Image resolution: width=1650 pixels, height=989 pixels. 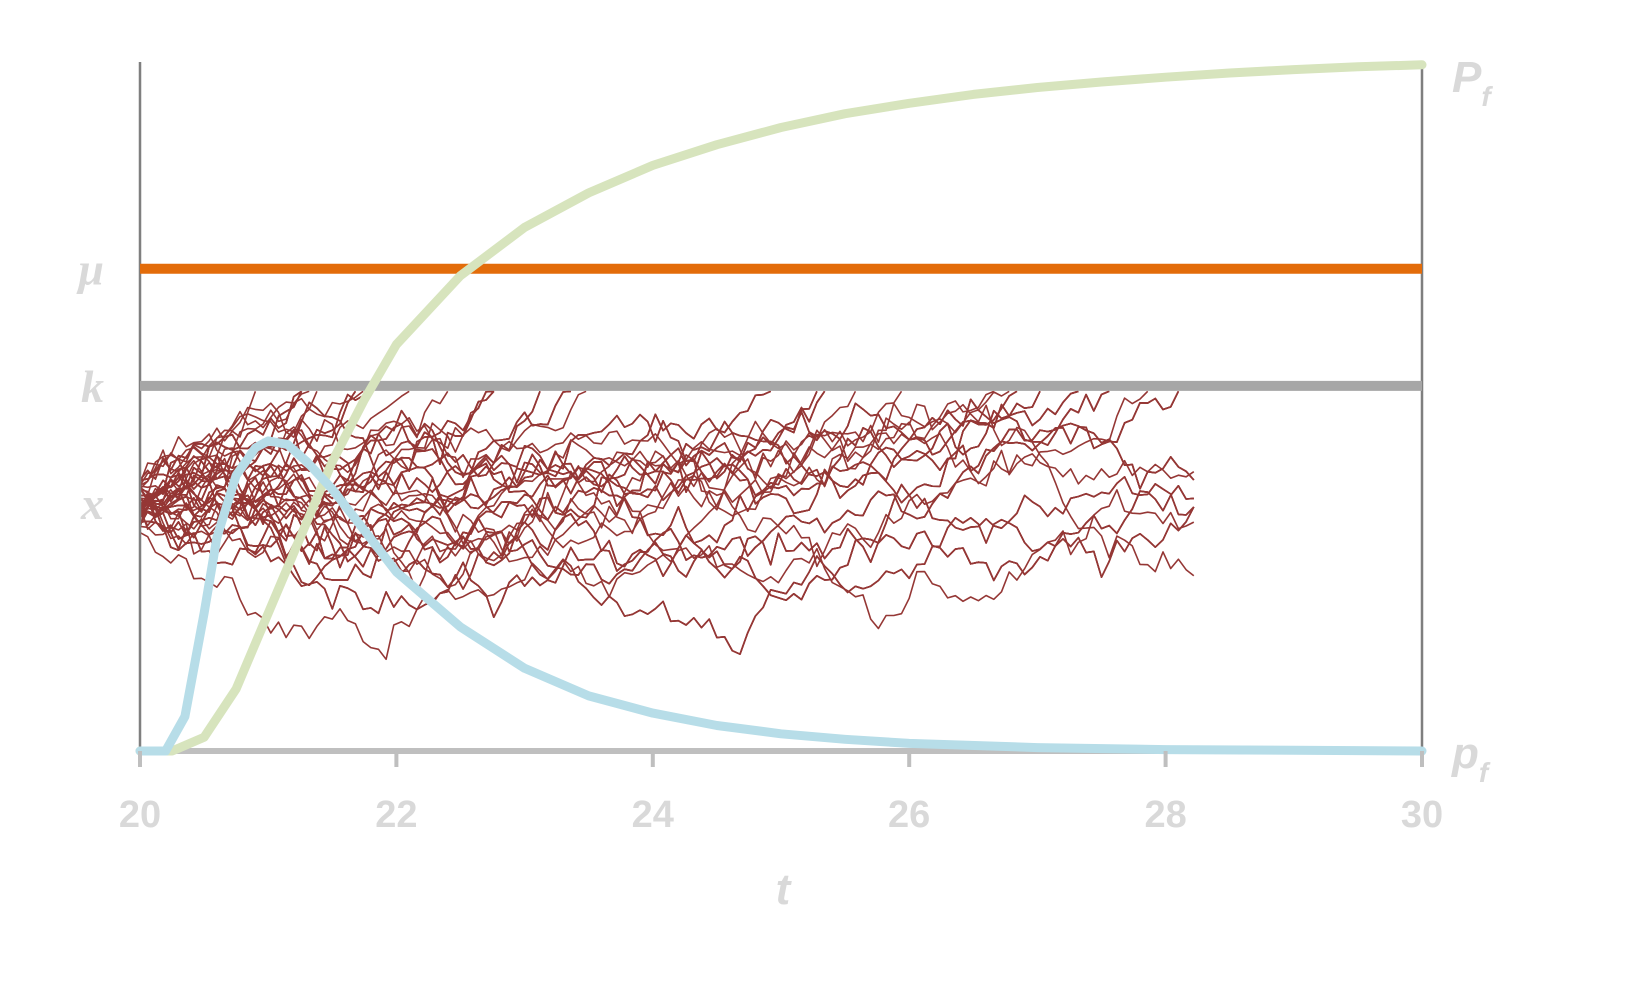 What do you see at coordinates (781, 793) in the screenshot?
I see `x-ticks: 20 22 24 26 28 30` at bounding box center [781, 793].